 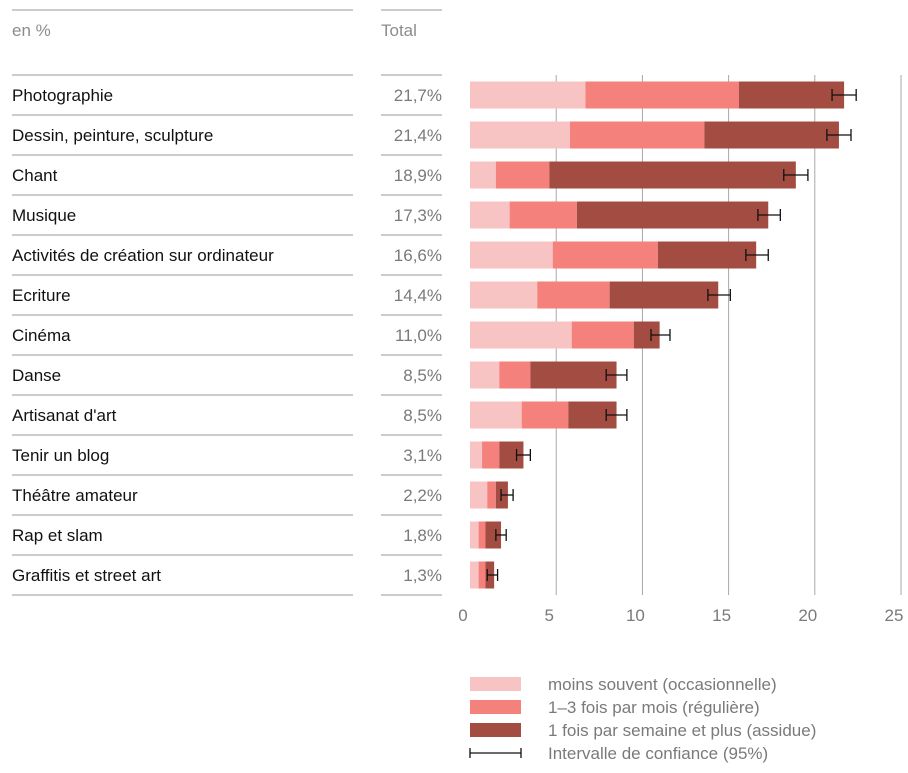 I want to click on total-value: 11,0%, so click(x=418, y=335).